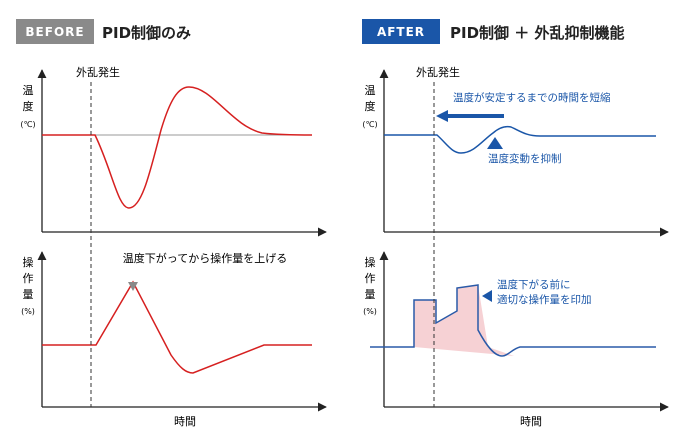 This screenshot has width=700, height=440. Describe the element at coordinates (185, 421) in the screenshot. I see `before-xlabel: 時間` at that location.